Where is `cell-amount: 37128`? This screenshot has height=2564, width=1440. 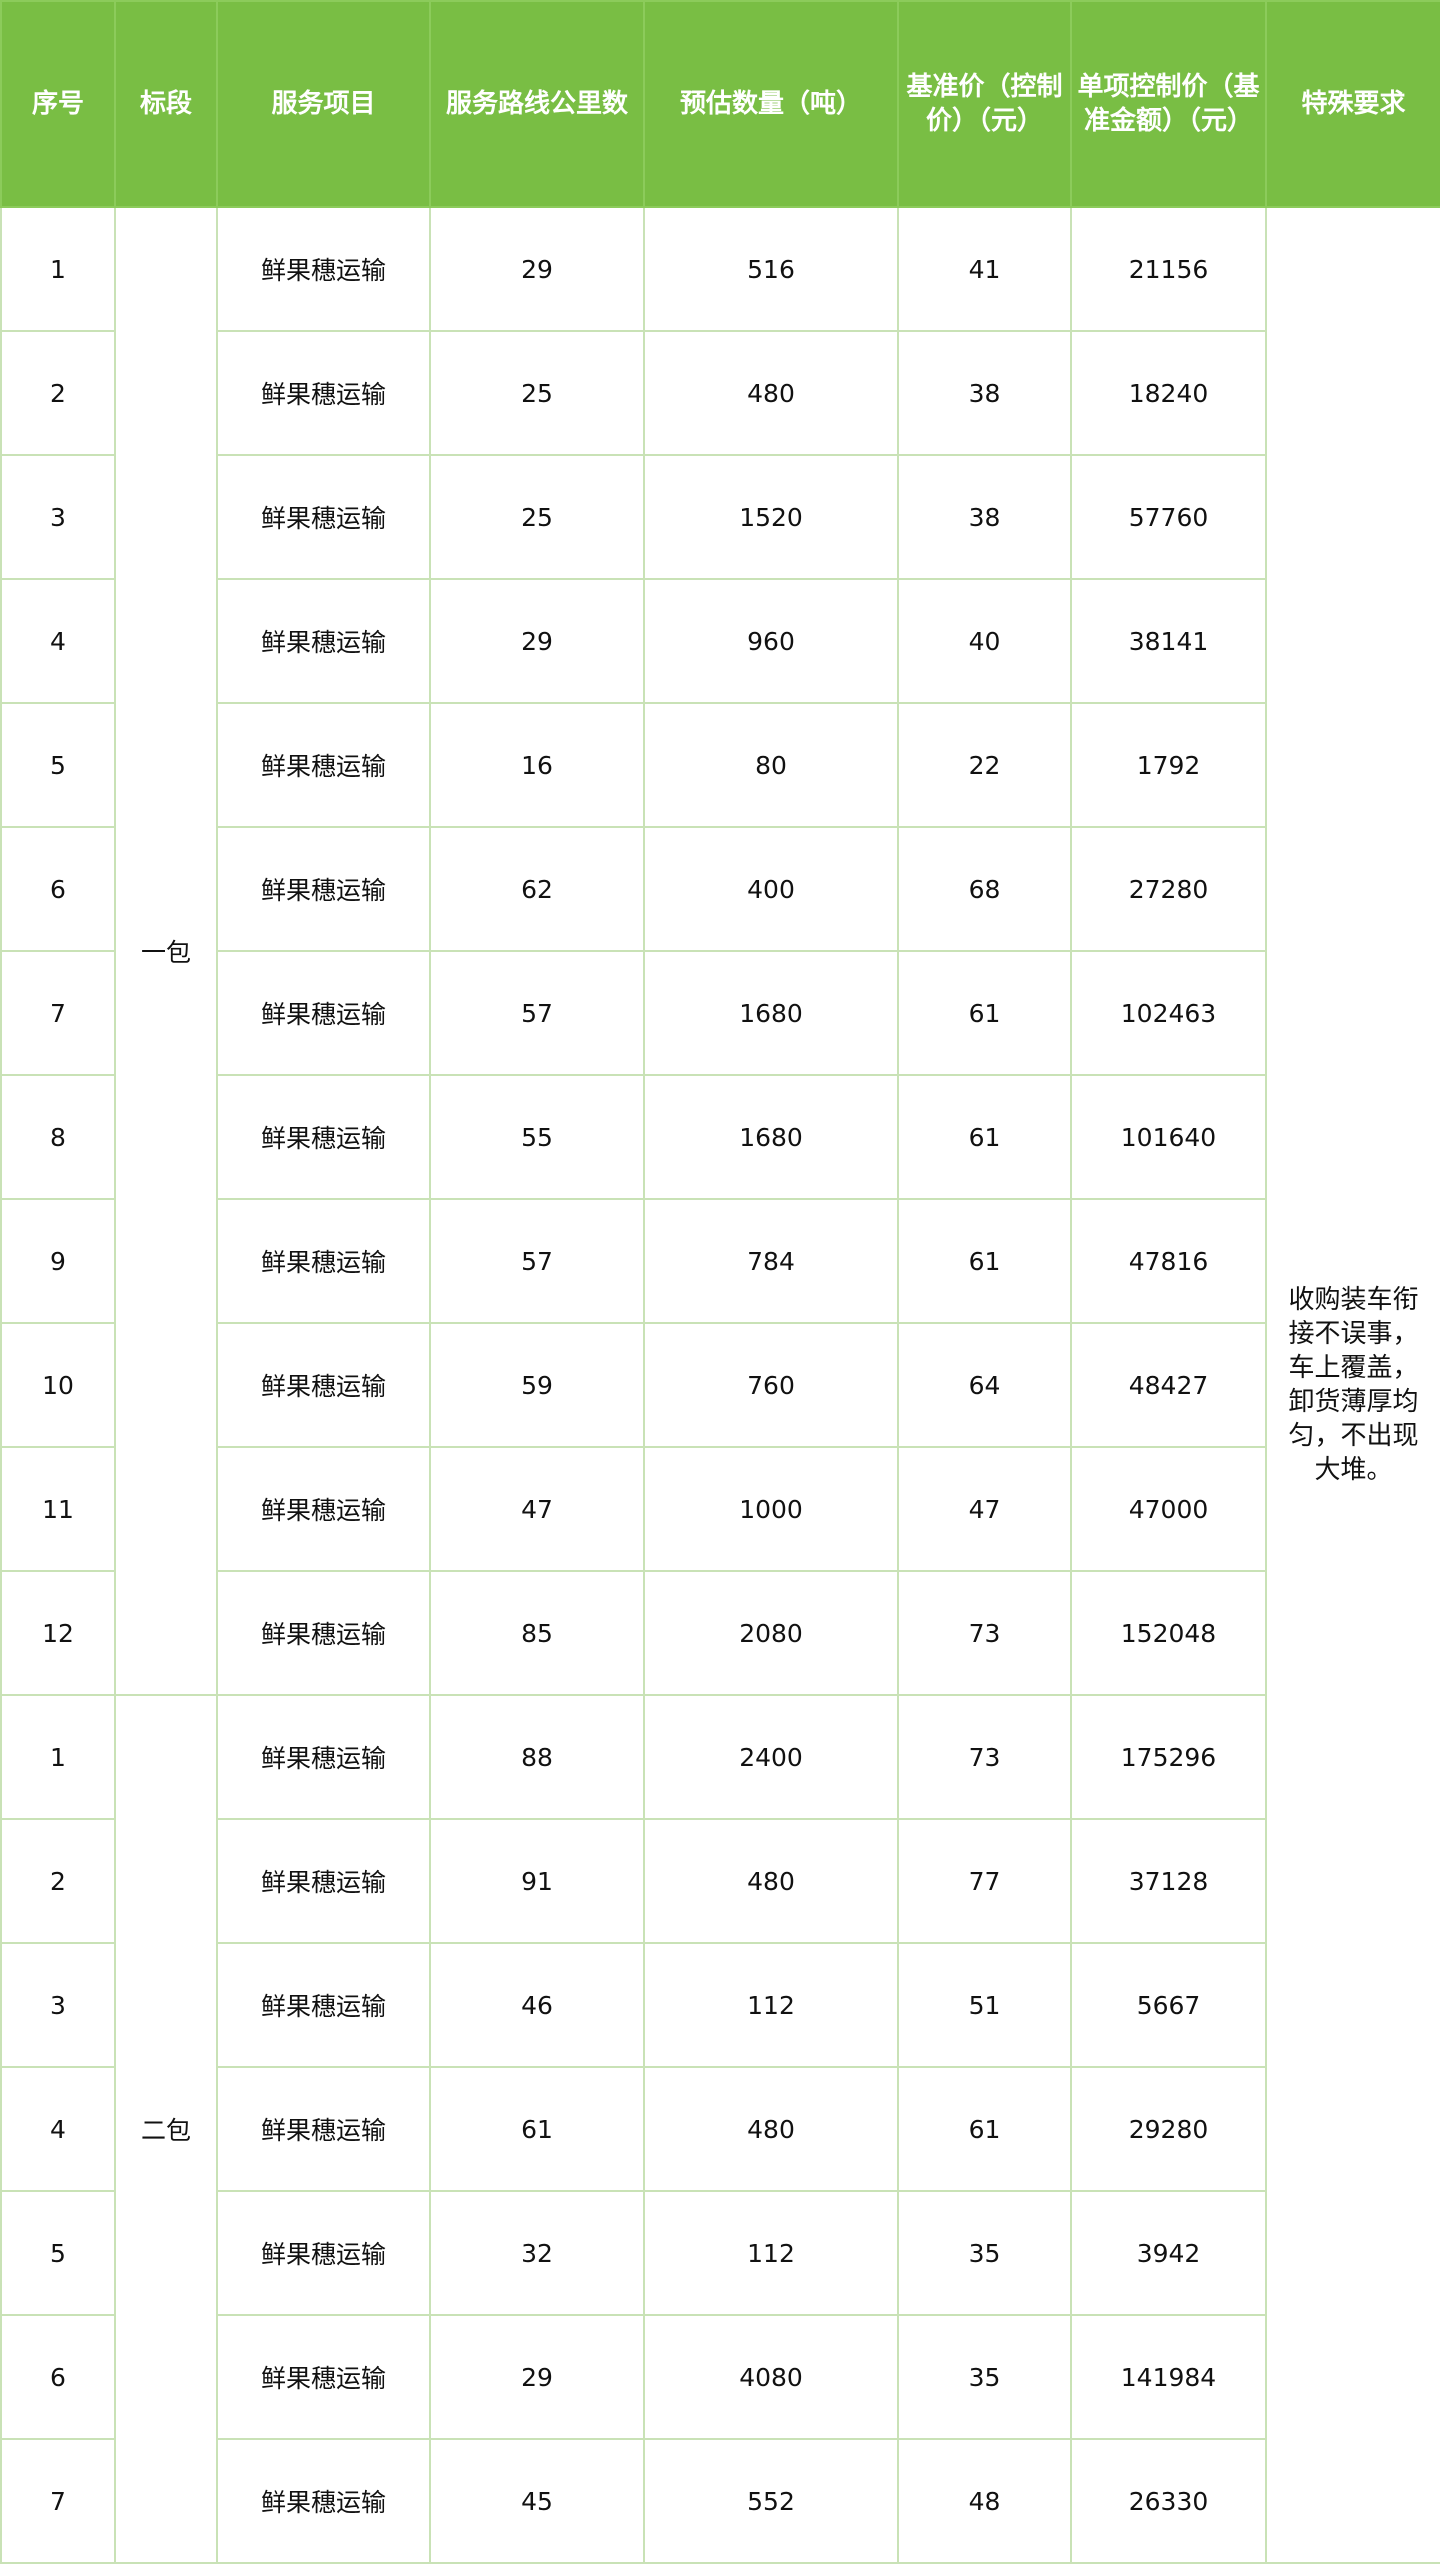
cell-amount: 37128 is located at coordinates (1168, 1881).